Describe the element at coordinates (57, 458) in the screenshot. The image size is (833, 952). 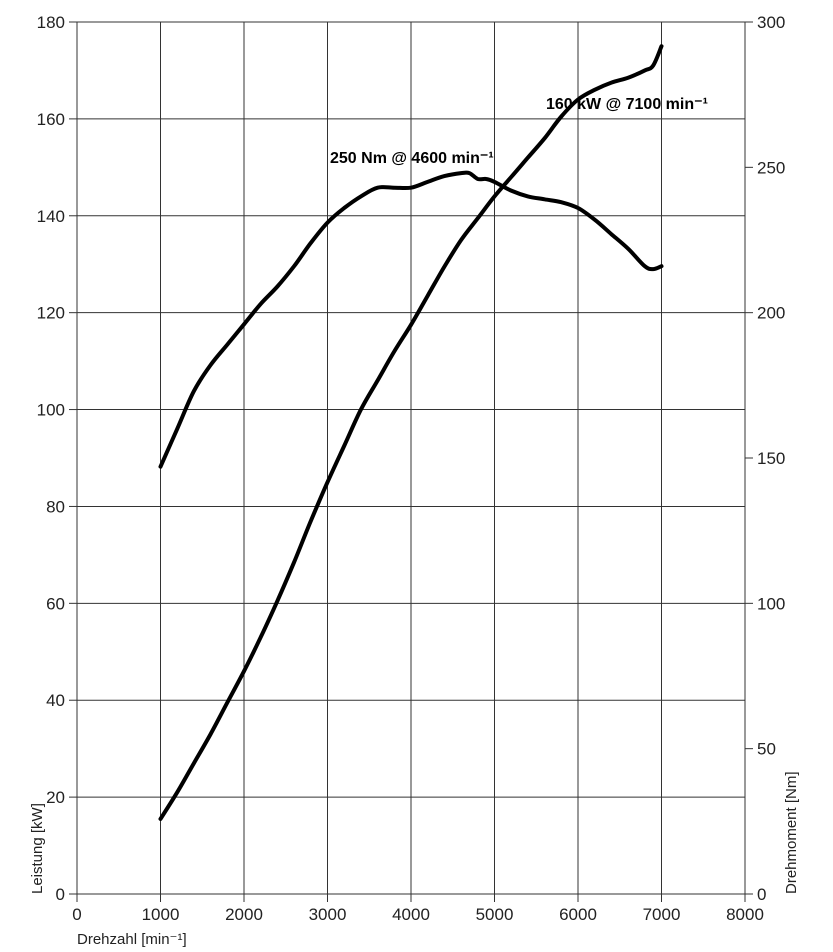
I see `left-axis-ticks: 0 20 40 60 80 100 120 140 160 180` at that location.